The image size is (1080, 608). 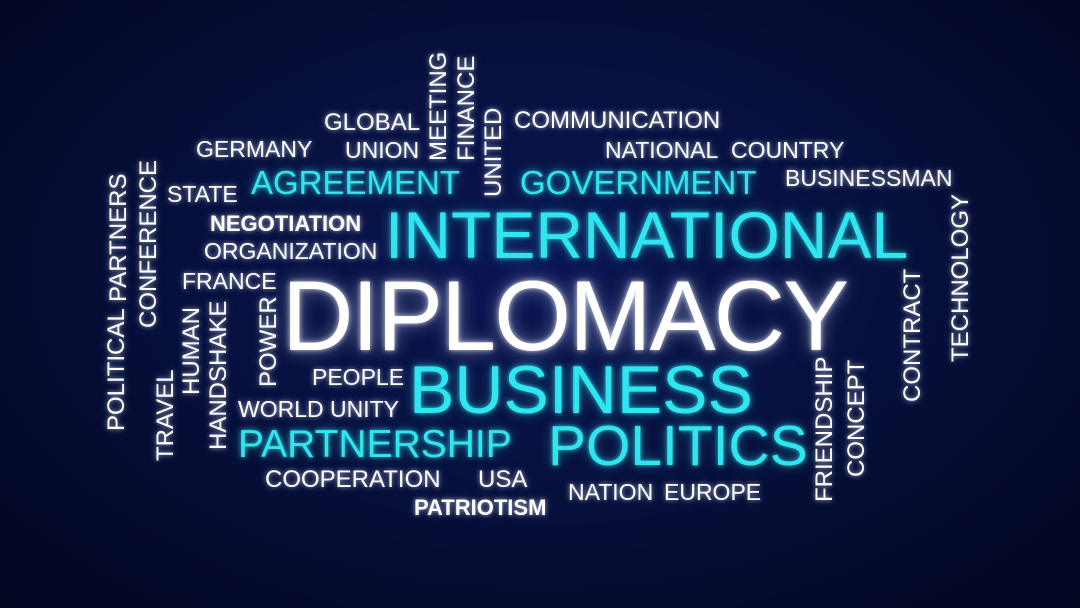 I want to click on word-partners: PARTNERS, so click(x=118, y=237).